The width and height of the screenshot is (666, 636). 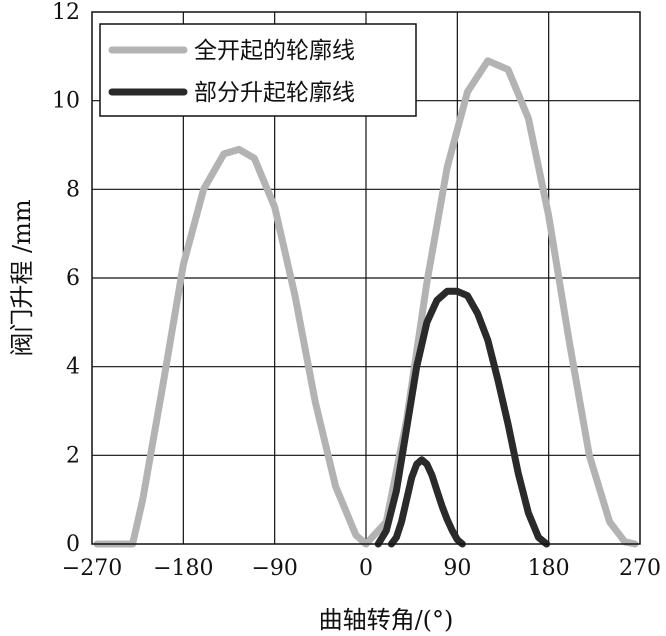 I want to click on y-tick-label: 6, so click(x=73, y=278).